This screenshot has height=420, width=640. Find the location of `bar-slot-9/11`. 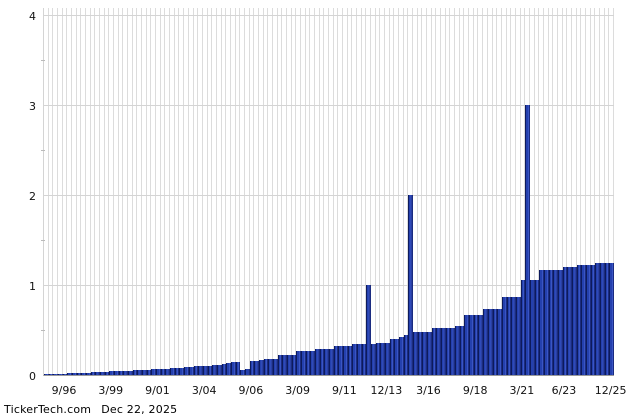

bar-slot-9/11 is located at coordinates (345, 191).